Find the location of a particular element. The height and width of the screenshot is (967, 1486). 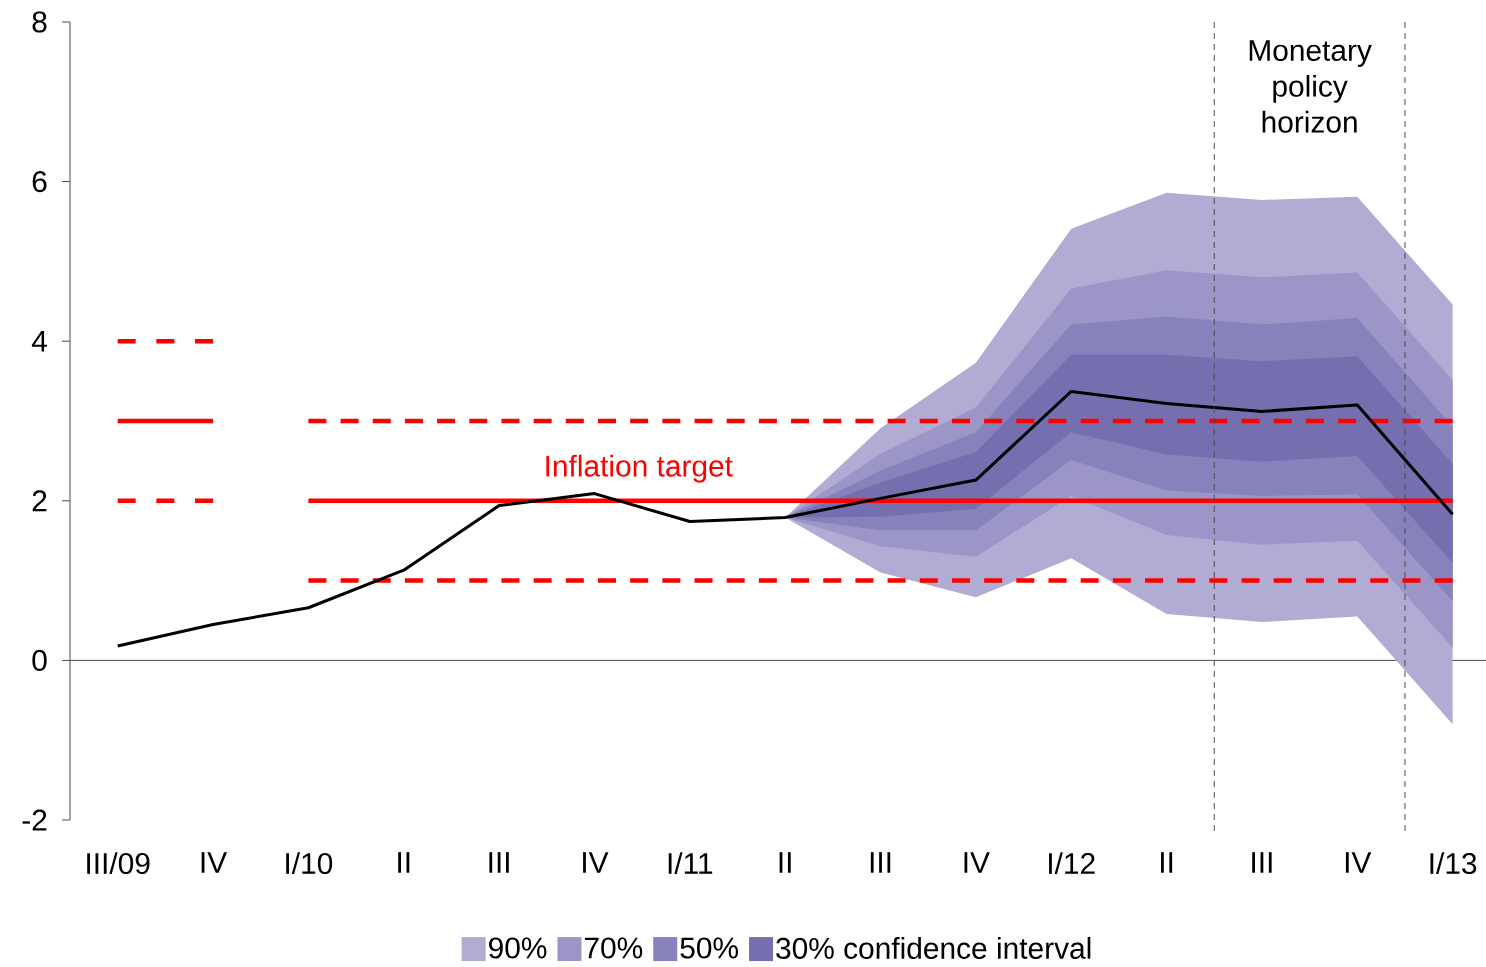

y-tick-label: 8 is located at coordinates (39, 22).